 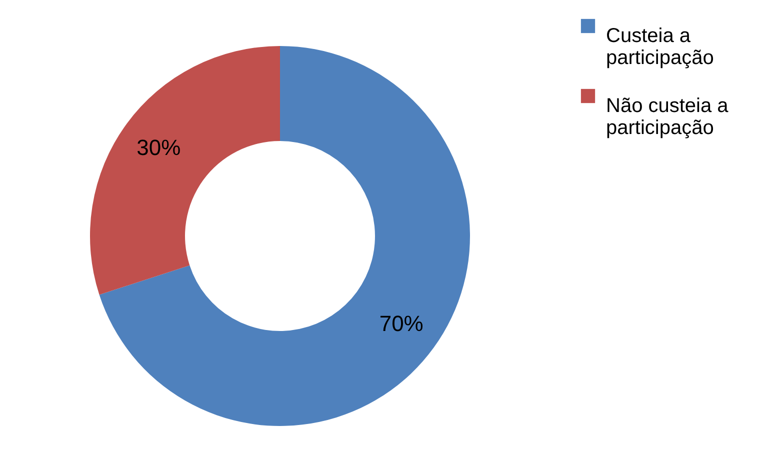 I want to click on legend-label: Custeia a participação, so click(x=660, y=47).